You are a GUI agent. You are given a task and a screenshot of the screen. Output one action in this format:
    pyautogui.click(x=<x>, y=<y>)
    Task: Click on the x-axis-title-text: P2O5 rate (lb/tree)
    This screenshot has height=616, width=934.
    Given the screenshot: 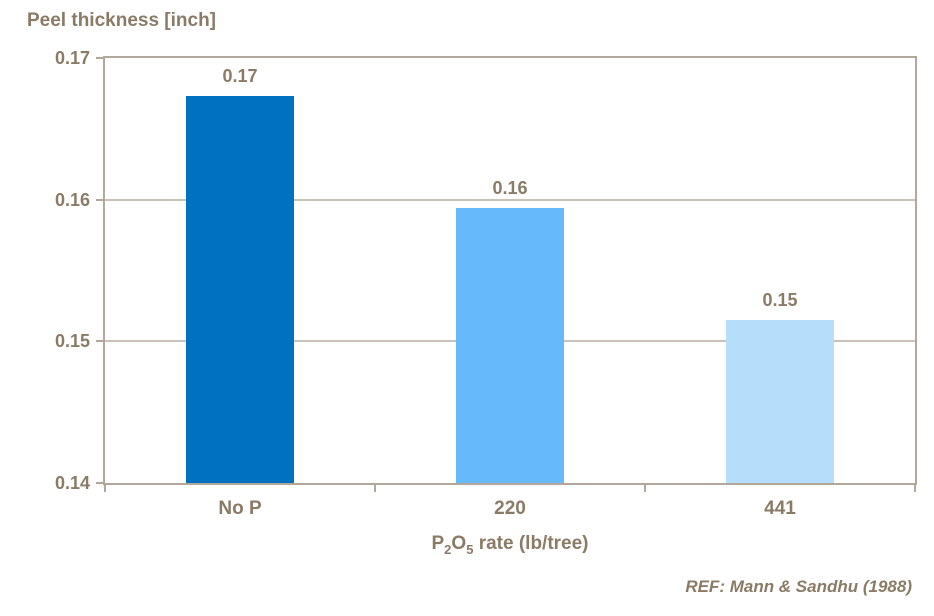 What is the action you would take?
    pyautogui.click(x=510, y=545)
    